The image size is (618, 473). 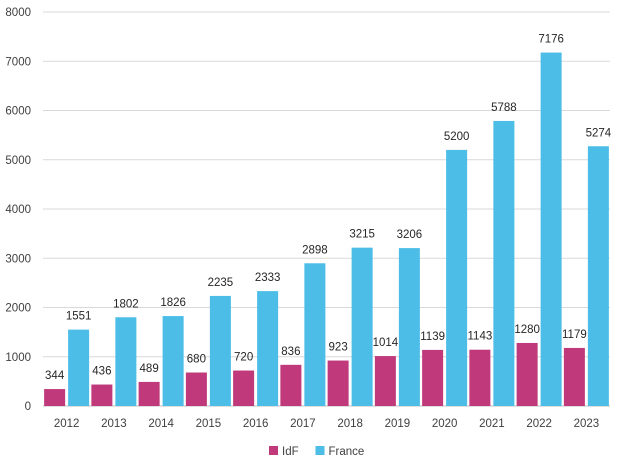 I want to click on y-tick-label: 8000, so click(x=18, y=13).